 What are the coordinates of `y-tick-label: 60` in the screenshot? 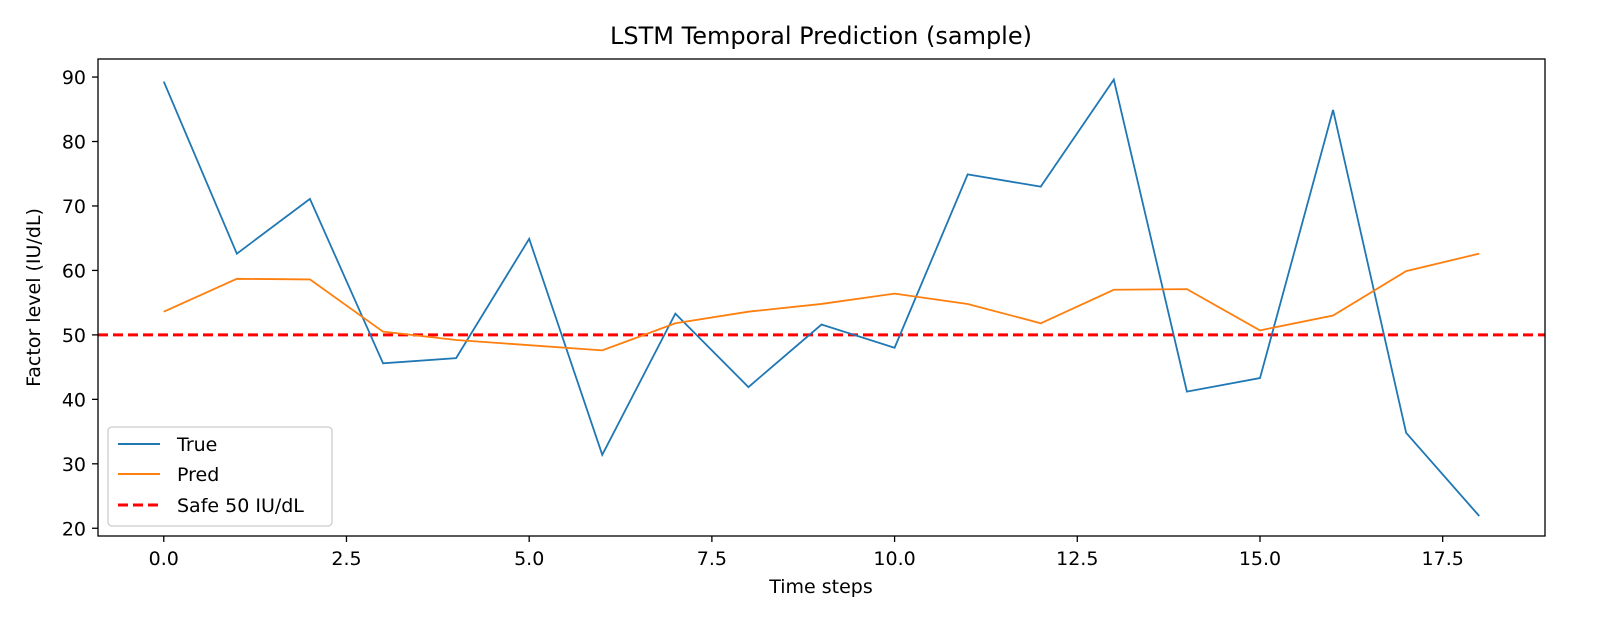 It's located at (74, 271).